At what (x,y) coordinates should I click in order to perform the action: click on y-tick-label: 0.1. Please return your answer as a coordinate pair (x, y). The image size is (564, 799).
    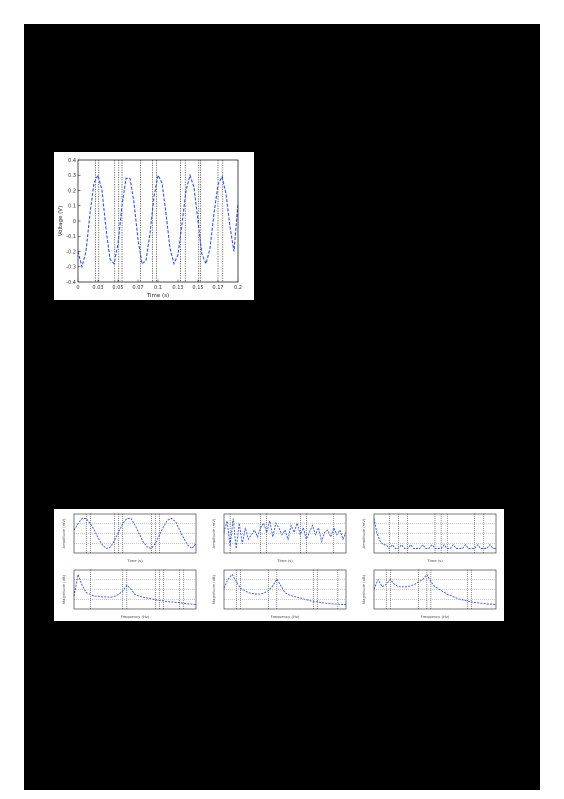
    Looking at the image, I should click on (72, 207).